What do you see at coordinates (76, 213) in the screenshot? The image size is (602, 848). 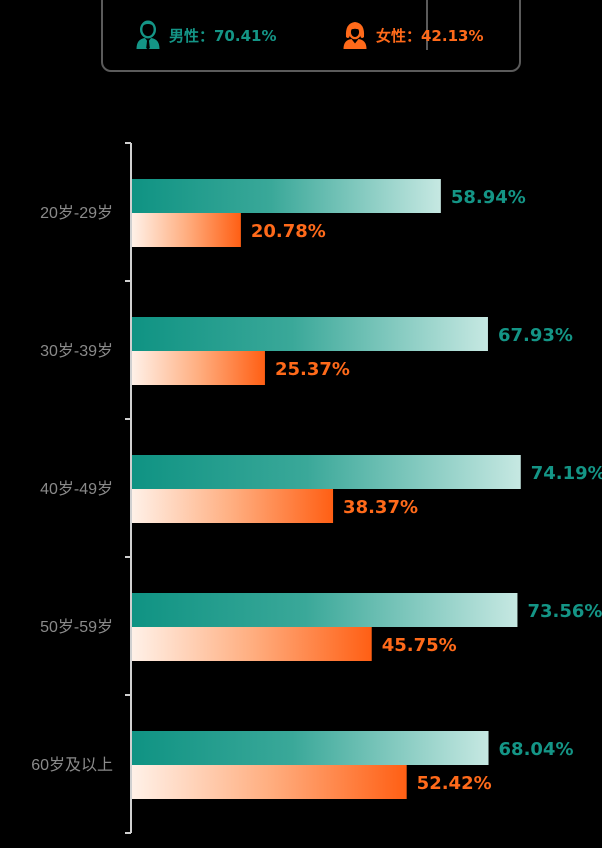 I see `category-label: 20岁-29岁` at bounding box center [76, 213].